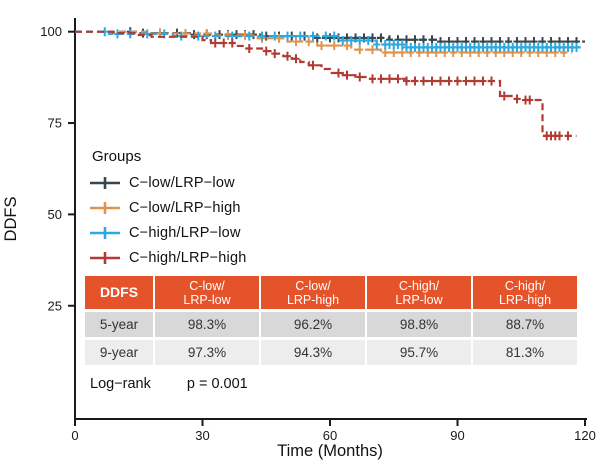 The height and width of the screenshot is (463, 600). What do you see at coordinates (585, 435) in the screenshot?
I see `x-tick-label: 120` at bounding box center [585, 435].